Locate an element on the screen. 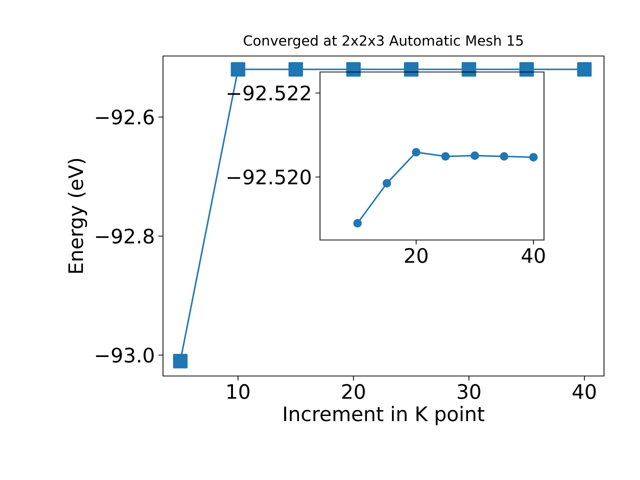 This screenshot has height=480, width=640. chart-title: Converged at 2x2x3 Automatic Mesh 15 is located at coordinates (383, 42).